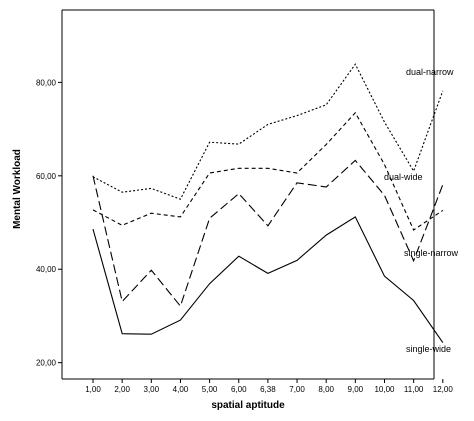 This screenshot has height=421, width=474. Describe the element at coordinates (46, 363) in the screenshot. I see `y-tick-label: 20,00` at that location.